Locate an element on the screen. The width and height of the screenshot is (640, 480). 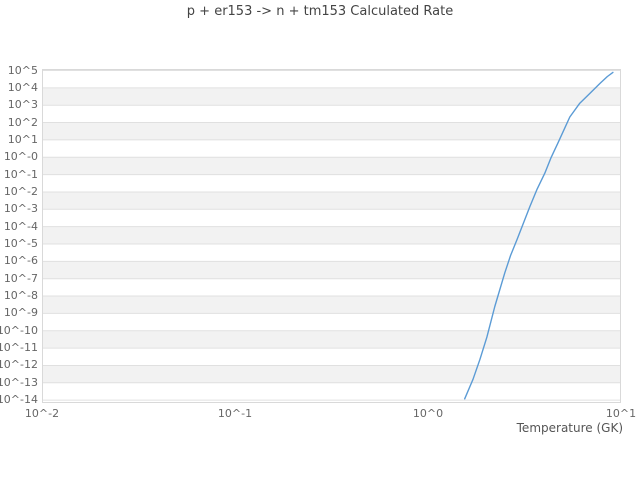
x-tick-label: 10^-2 is located at coordinates (42, 413).